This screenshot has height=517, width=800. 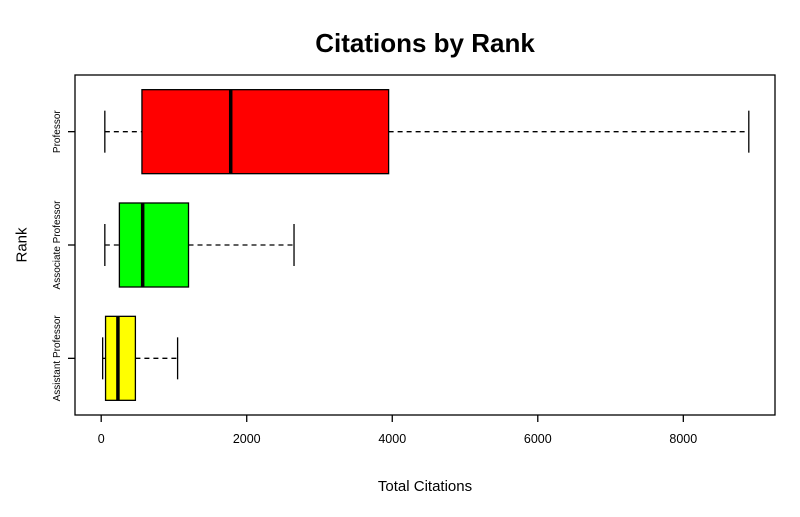 I want to click on y-axis-label: Rank, so click(x=22, y=245).